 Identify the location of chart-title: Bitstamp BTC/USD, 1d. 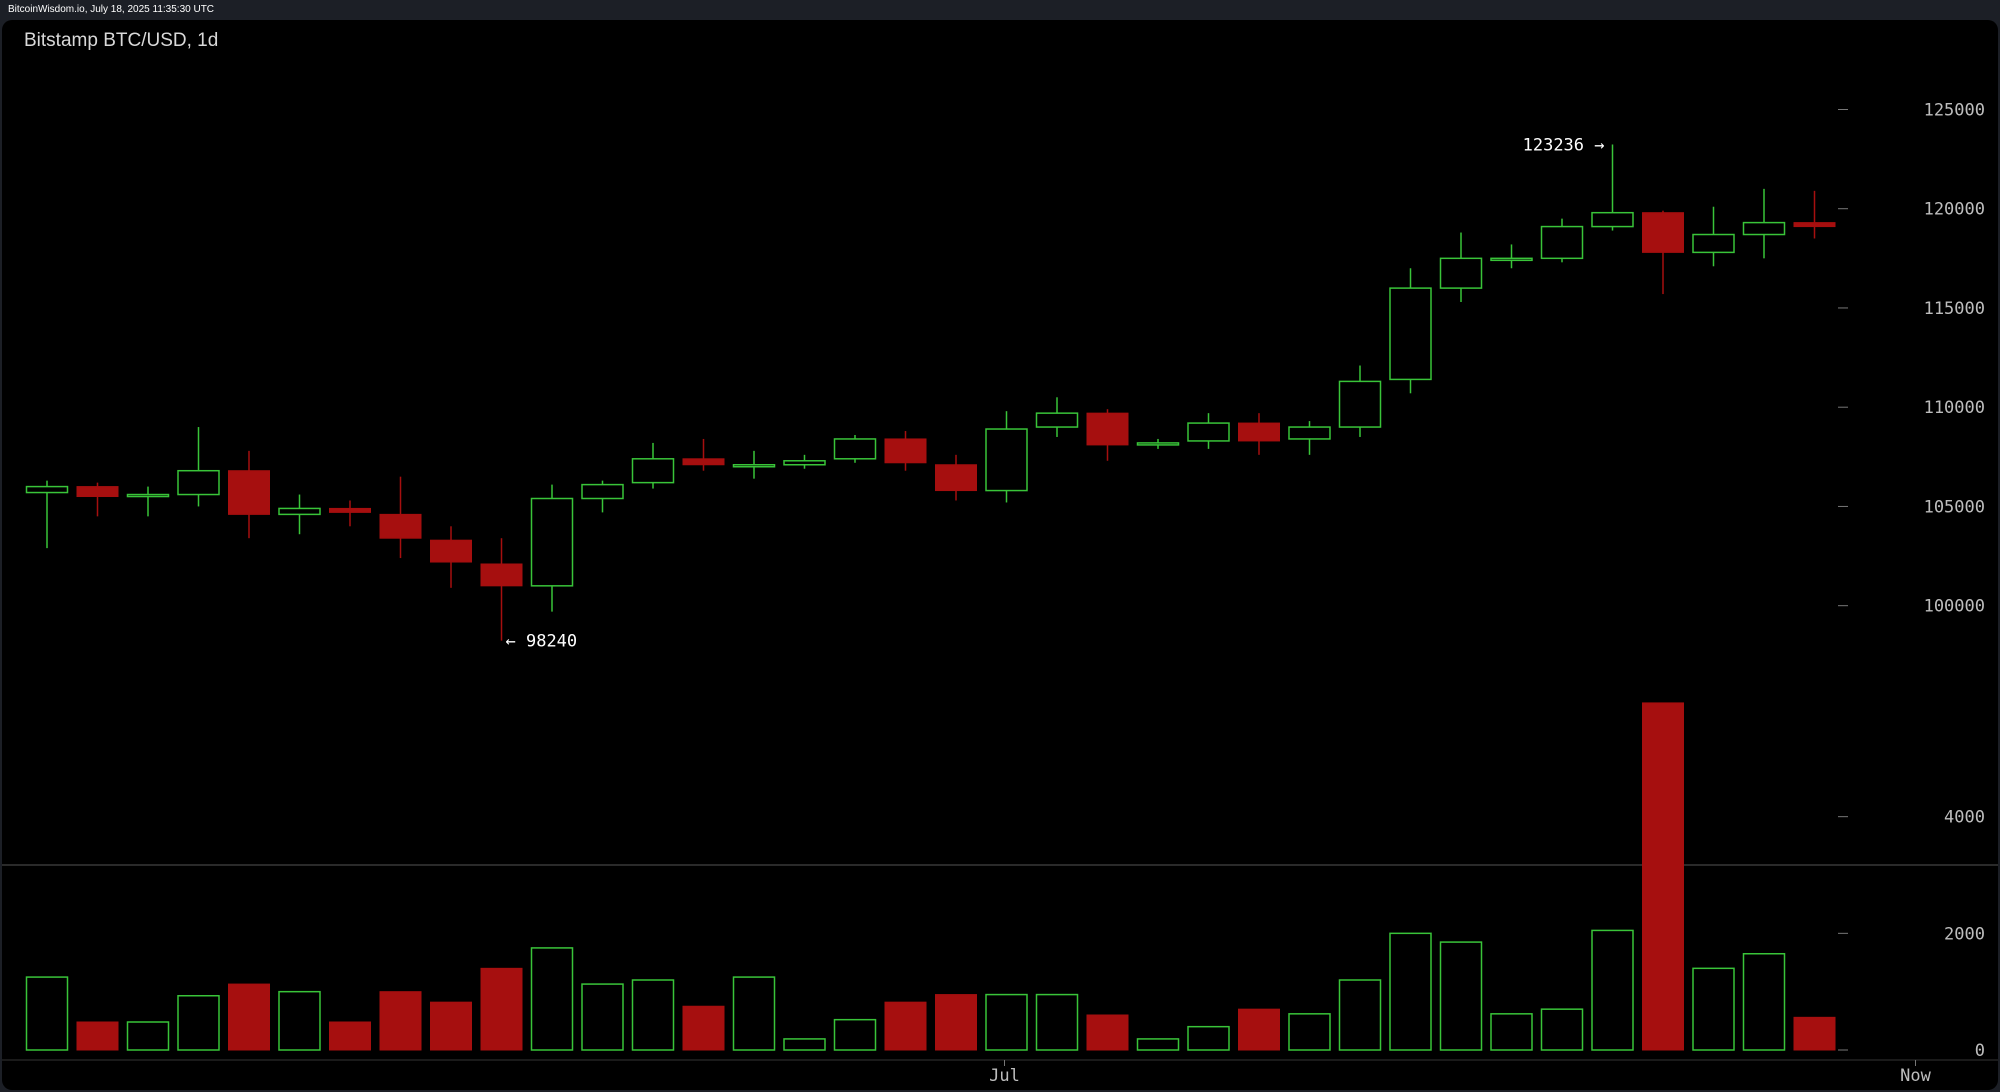
(121, 40).